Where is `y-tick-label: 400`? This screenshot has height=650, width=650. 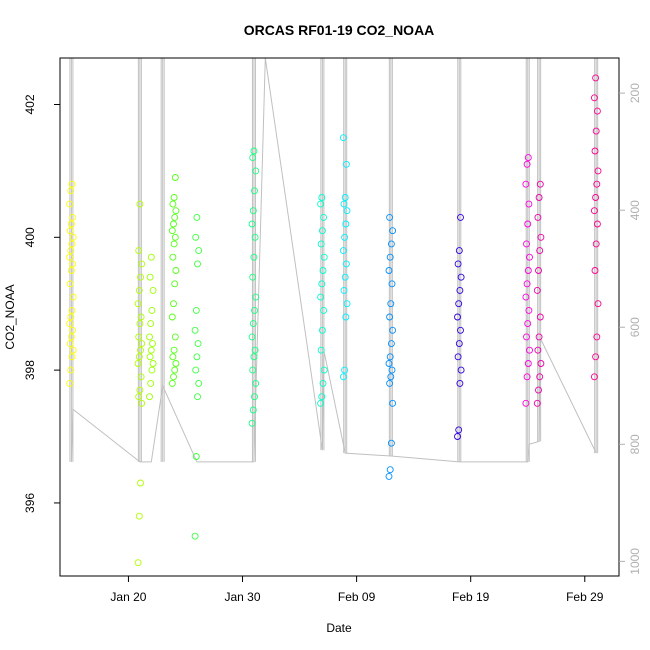 y-tick-label: 400 is located at coordinates (30, 237).